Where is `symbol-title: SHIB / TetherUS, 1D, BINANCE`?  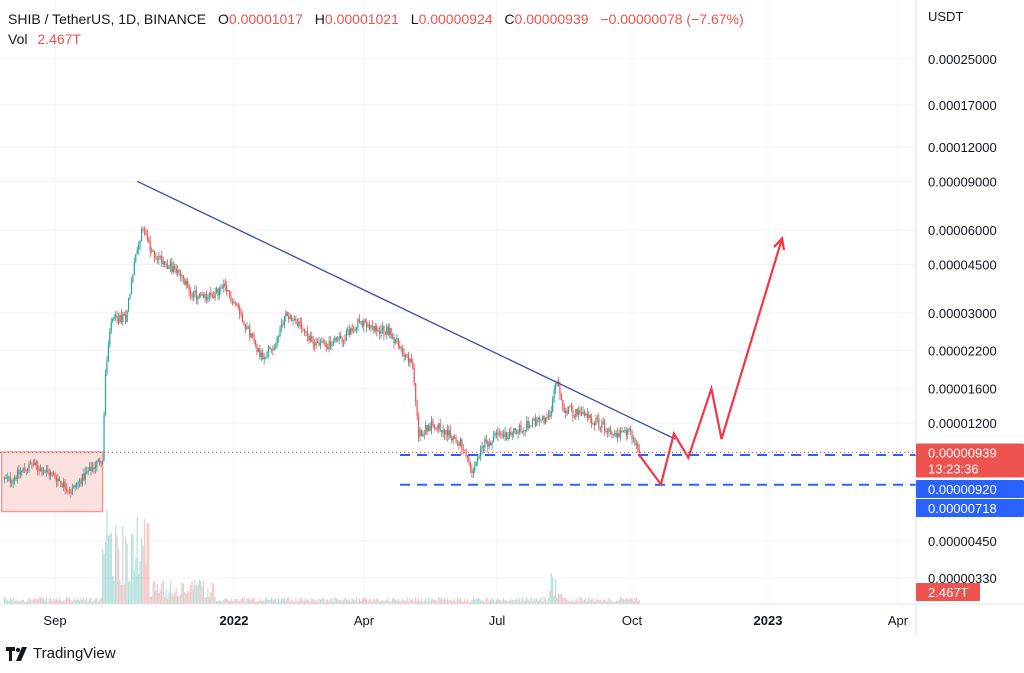
symbol-title: SHIB / TetherUS, 1D, BINANCE is located at coordinates (107, 19).